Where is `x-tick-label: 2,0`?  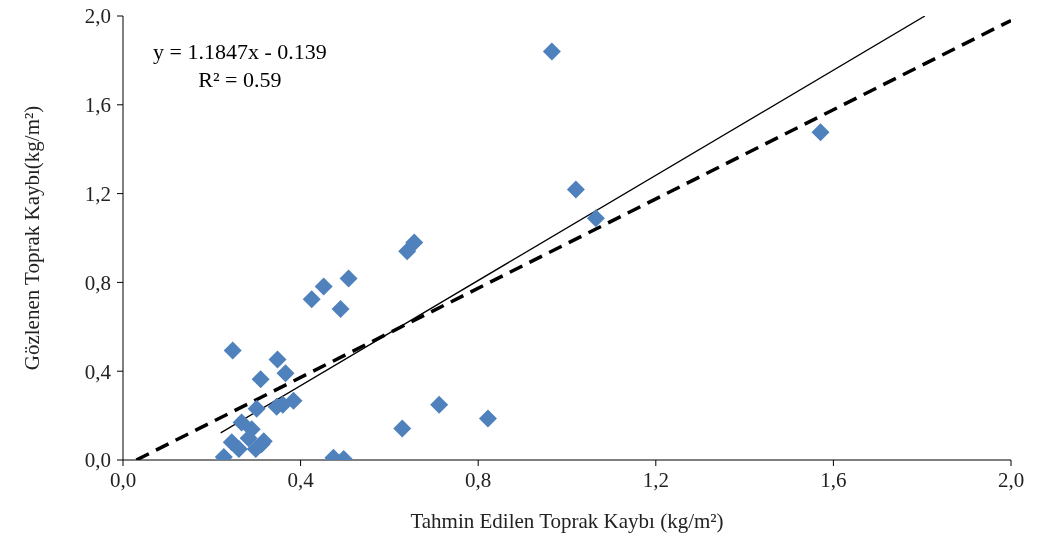
x-tick-label: 2,0 is located at coordinates (1011, 479).